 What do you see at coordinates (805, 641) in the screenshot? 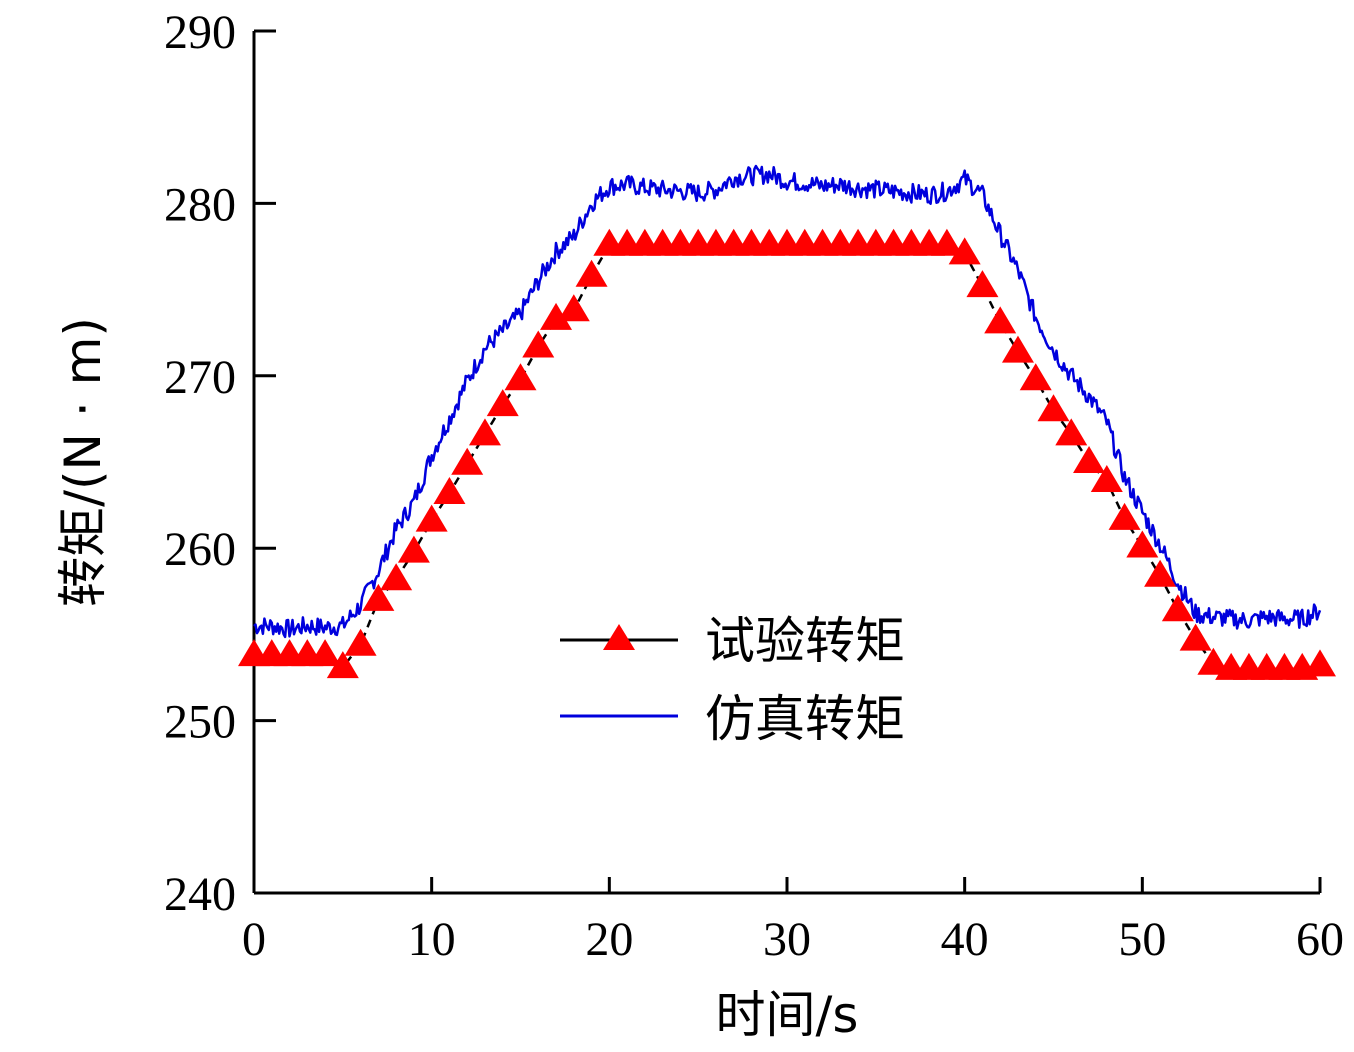
I see `legend-label-experimental: 试验转矩` at bounding box center [805, 641].